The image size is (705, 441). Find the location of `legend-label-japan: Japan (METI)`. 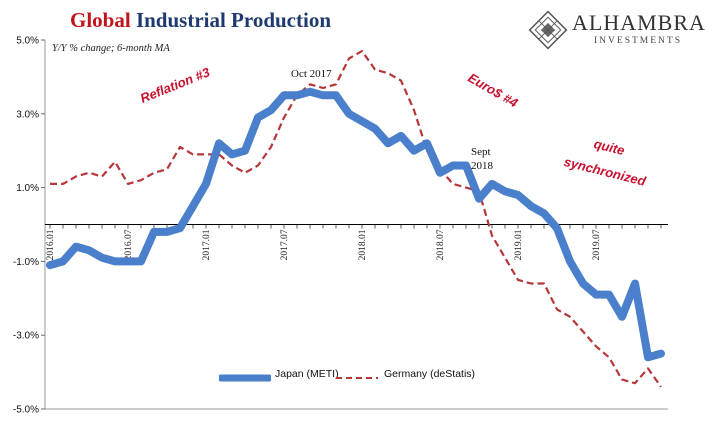

legend-label-japan: Japan (METI) is located at coordinates (307, 374).